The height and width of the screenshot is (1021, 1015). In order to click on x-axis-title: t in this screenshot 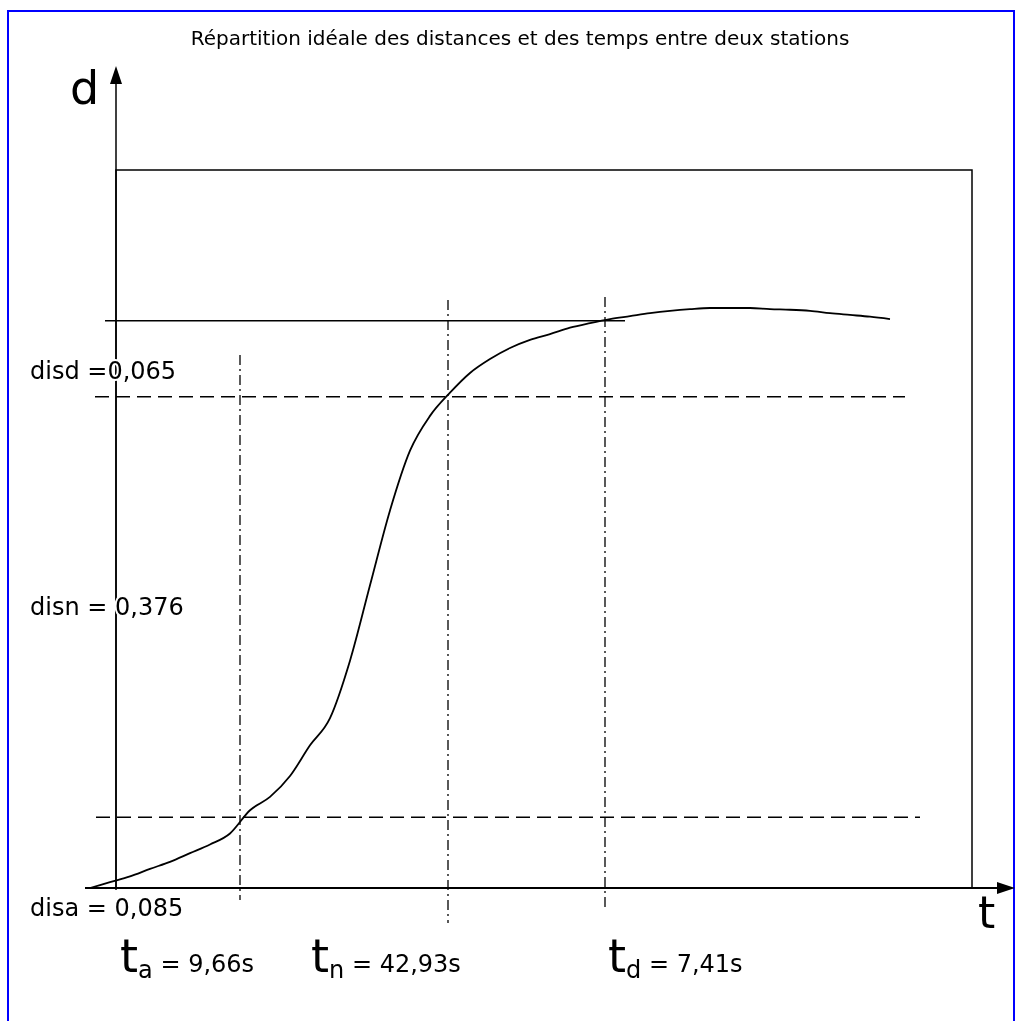, I will do `click(987, 912)`.